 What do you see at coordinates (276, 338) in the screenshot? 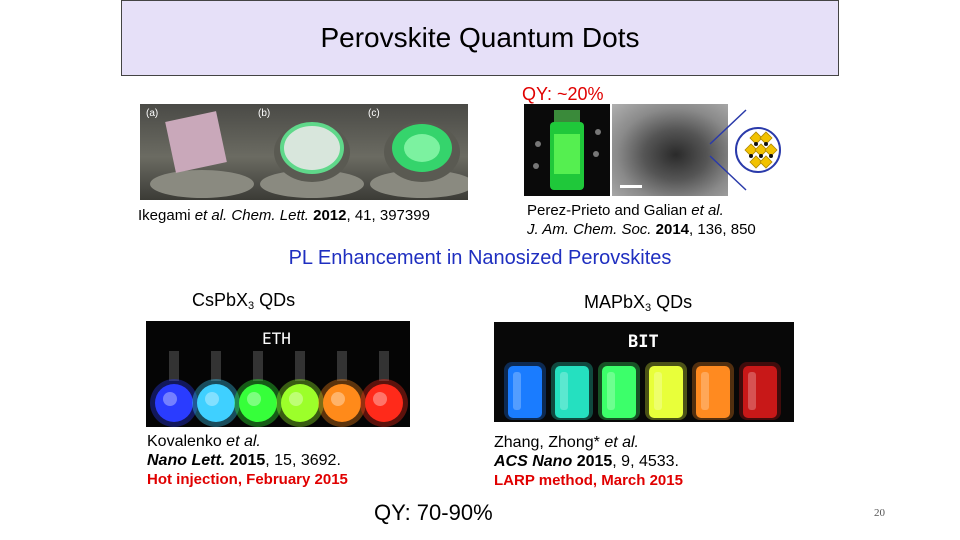
I see `eth-label: ETH` at bounding box center [276, 338].